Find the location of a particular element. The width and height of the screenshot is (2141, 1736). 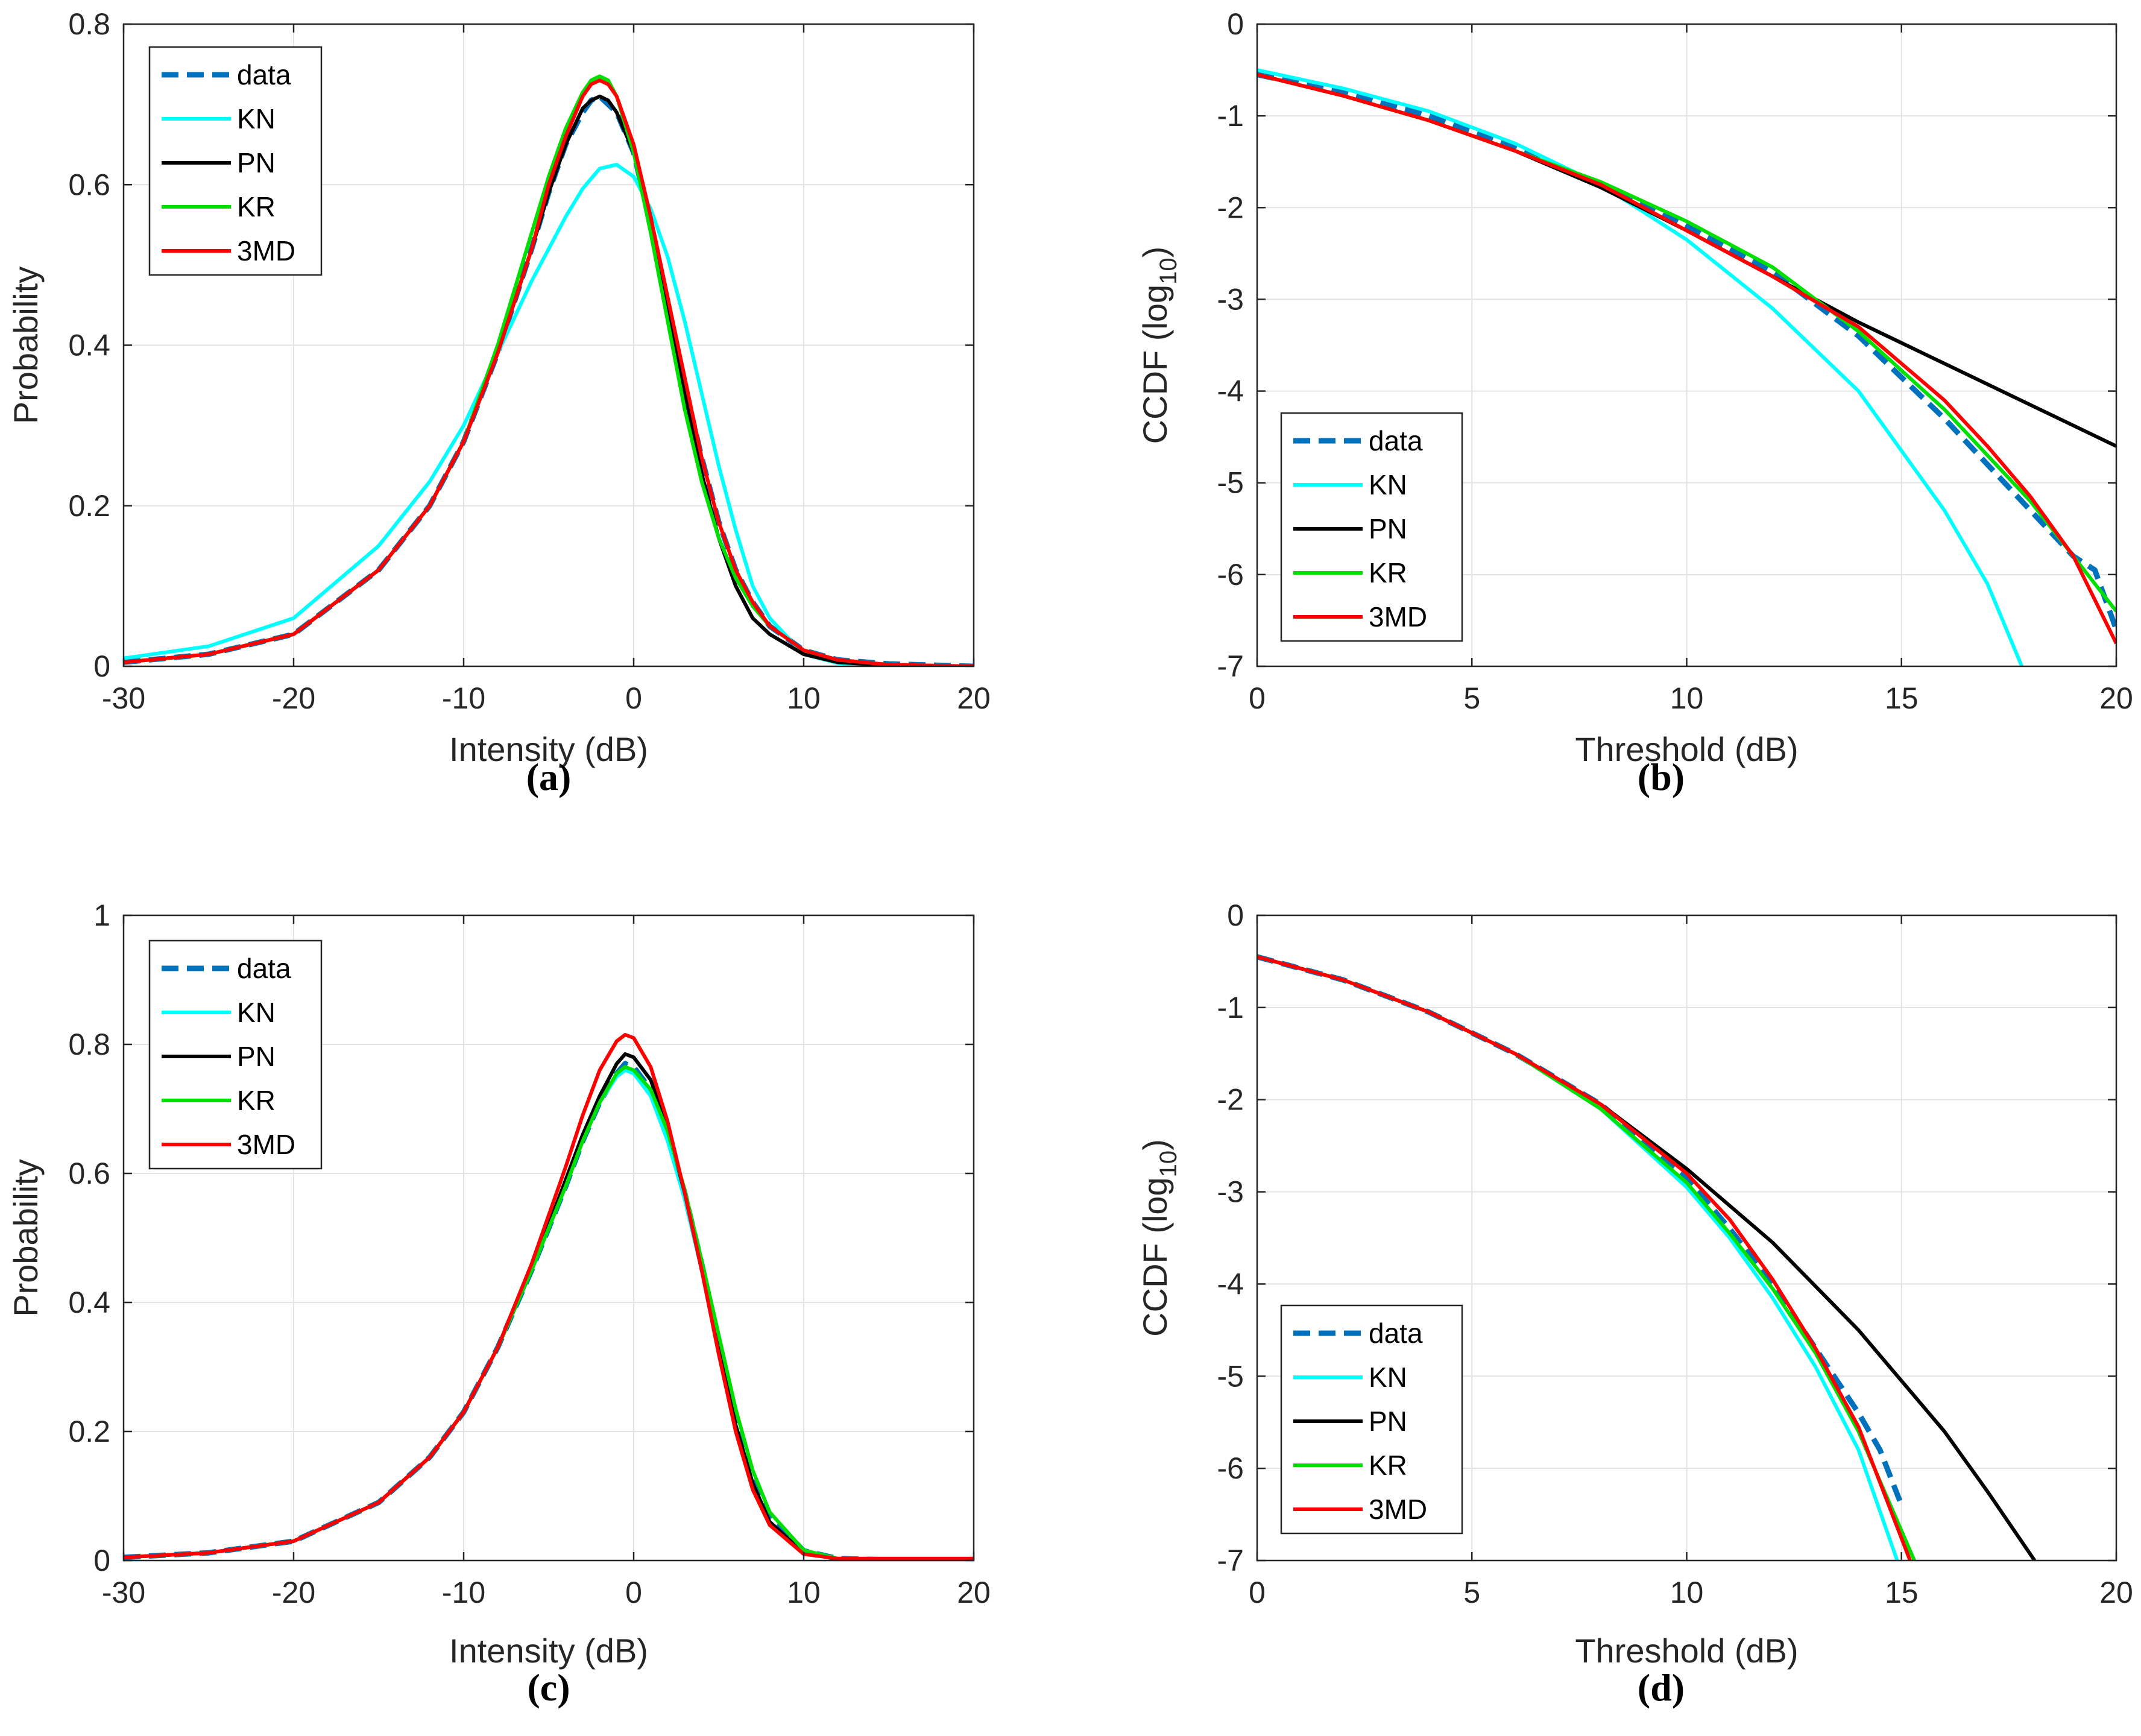

x-tick-label: 15 is located at coordinates (1902, 698).